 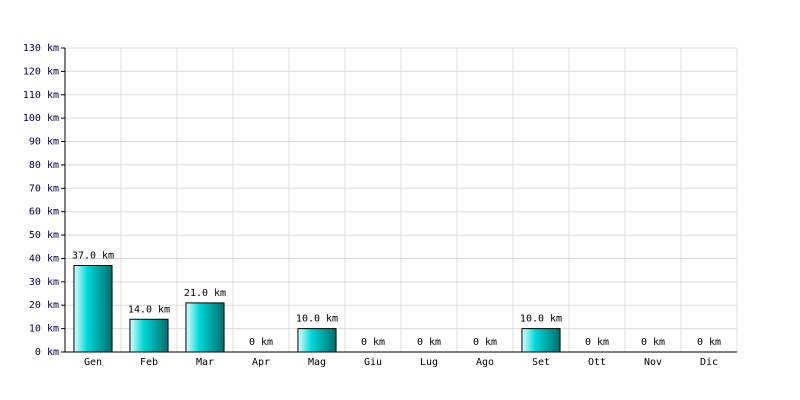 I want to click on y-tick-label: 30 km, so click(x=44, y=282).